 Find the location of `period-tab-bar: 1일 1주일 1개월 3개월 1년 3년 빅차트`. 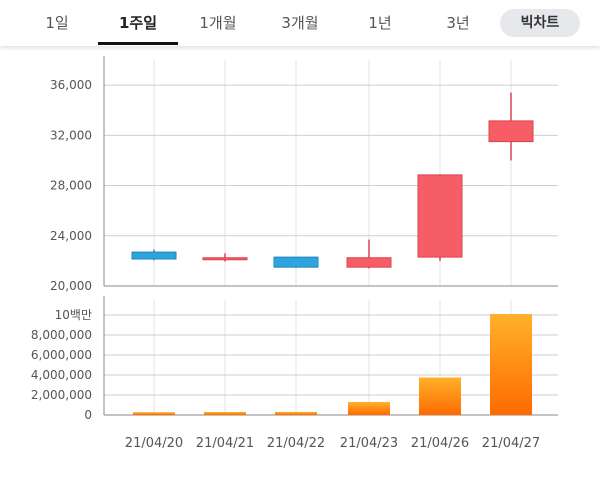

period-tab-bar: 1일 1주일 1개월 3개월 1년 3년 빅차트 is located at coordinates (300, 23).